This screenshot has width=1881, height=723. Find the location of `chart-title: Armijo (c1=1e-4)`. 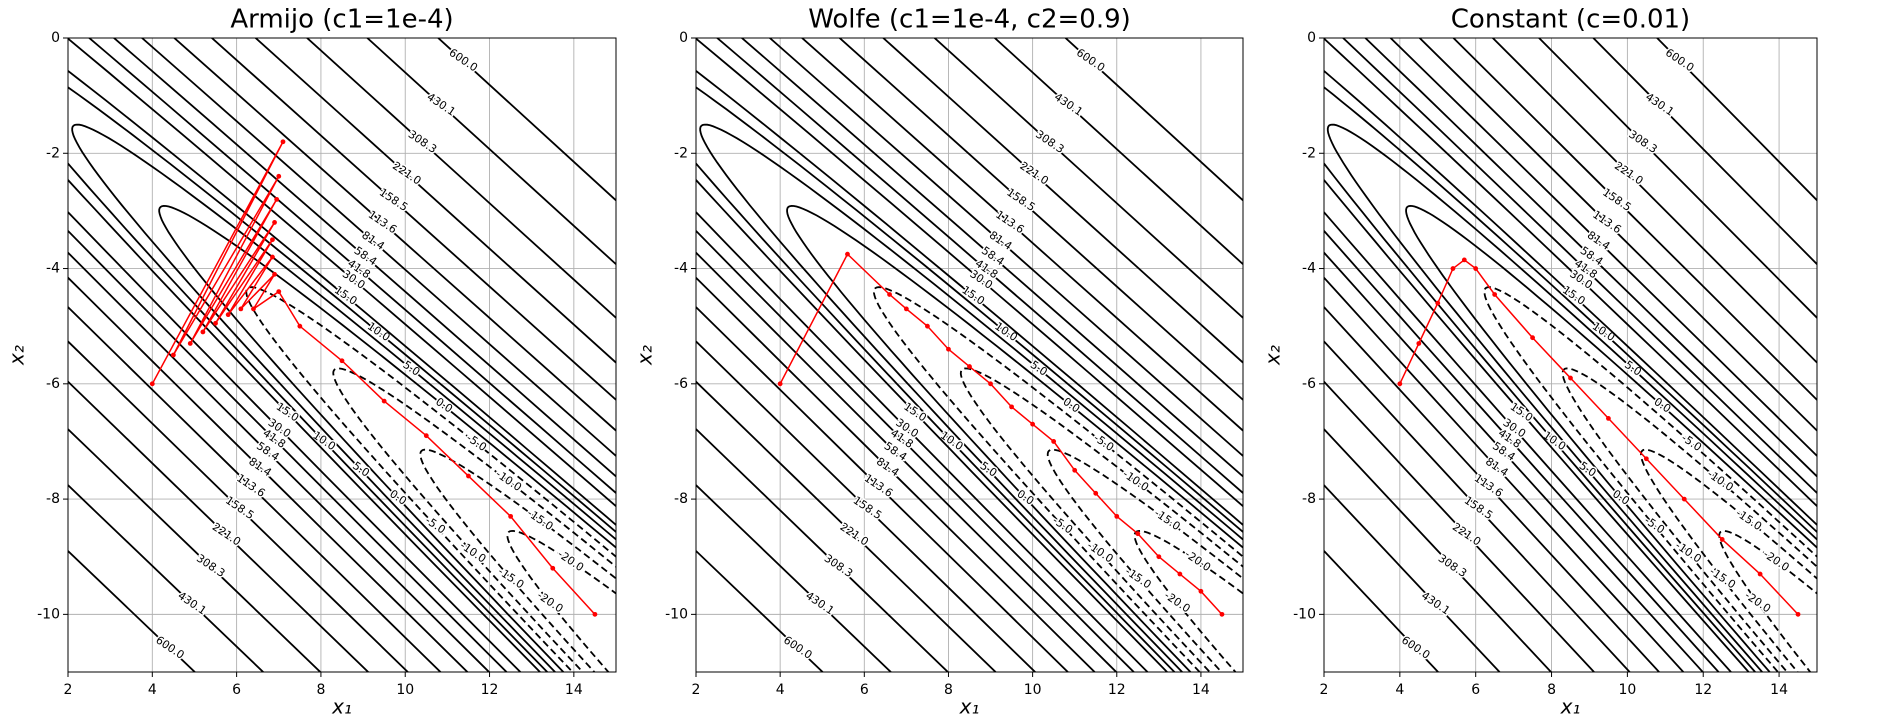

chart-title: Armijo (c1=1e-4) is located at coordinates (341, 20).